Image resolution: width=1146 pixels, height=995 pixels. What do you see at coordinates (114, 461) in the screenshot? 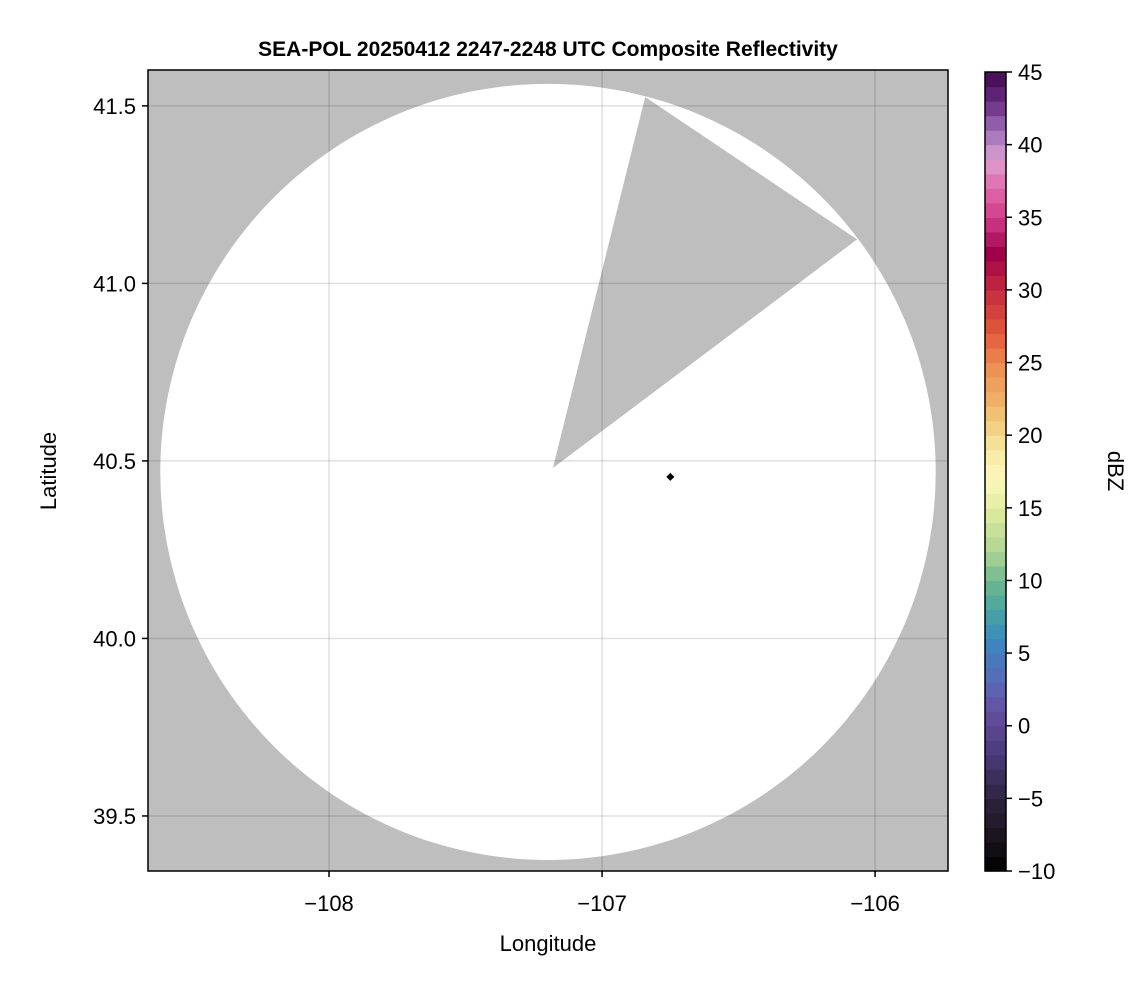
I see `y-tick-label: 40.5` at bounding box center [114, 461].